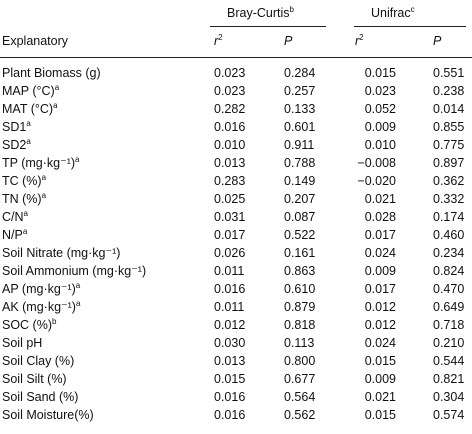  I want to click on unifrac-rule, so click(410, 26).